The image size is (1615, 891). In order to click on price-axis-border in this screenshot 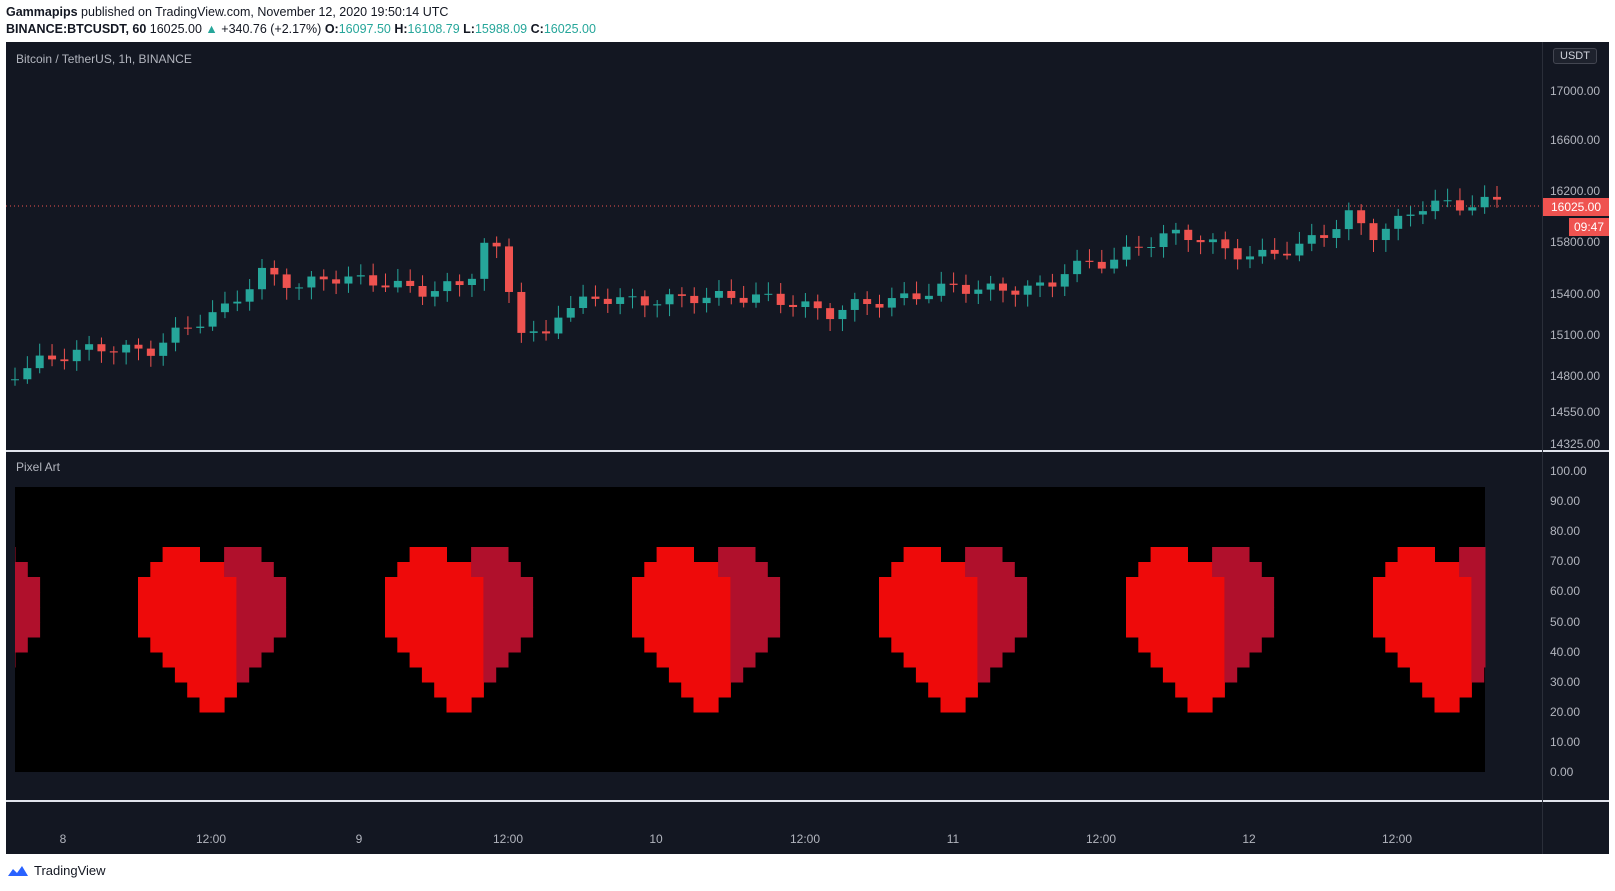, I will do `click(1542, 448)`.